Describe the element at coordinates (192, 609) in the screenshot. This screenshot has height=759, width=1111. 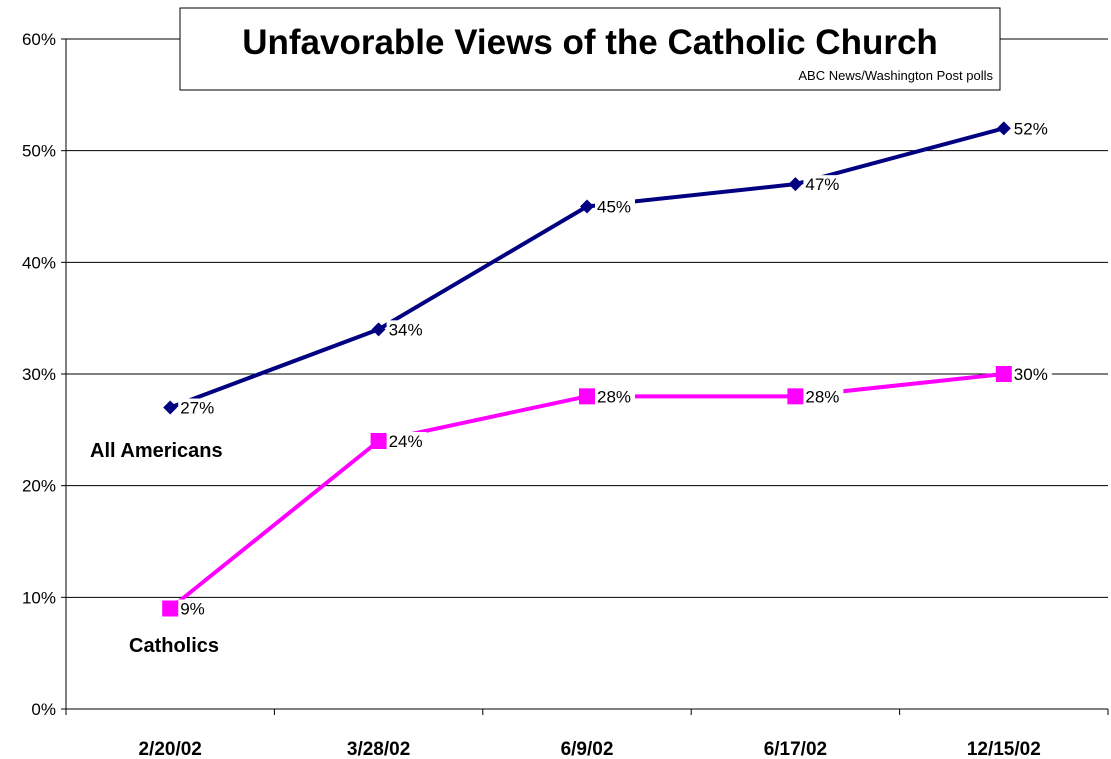
I see `data-label: 9%` at that location.